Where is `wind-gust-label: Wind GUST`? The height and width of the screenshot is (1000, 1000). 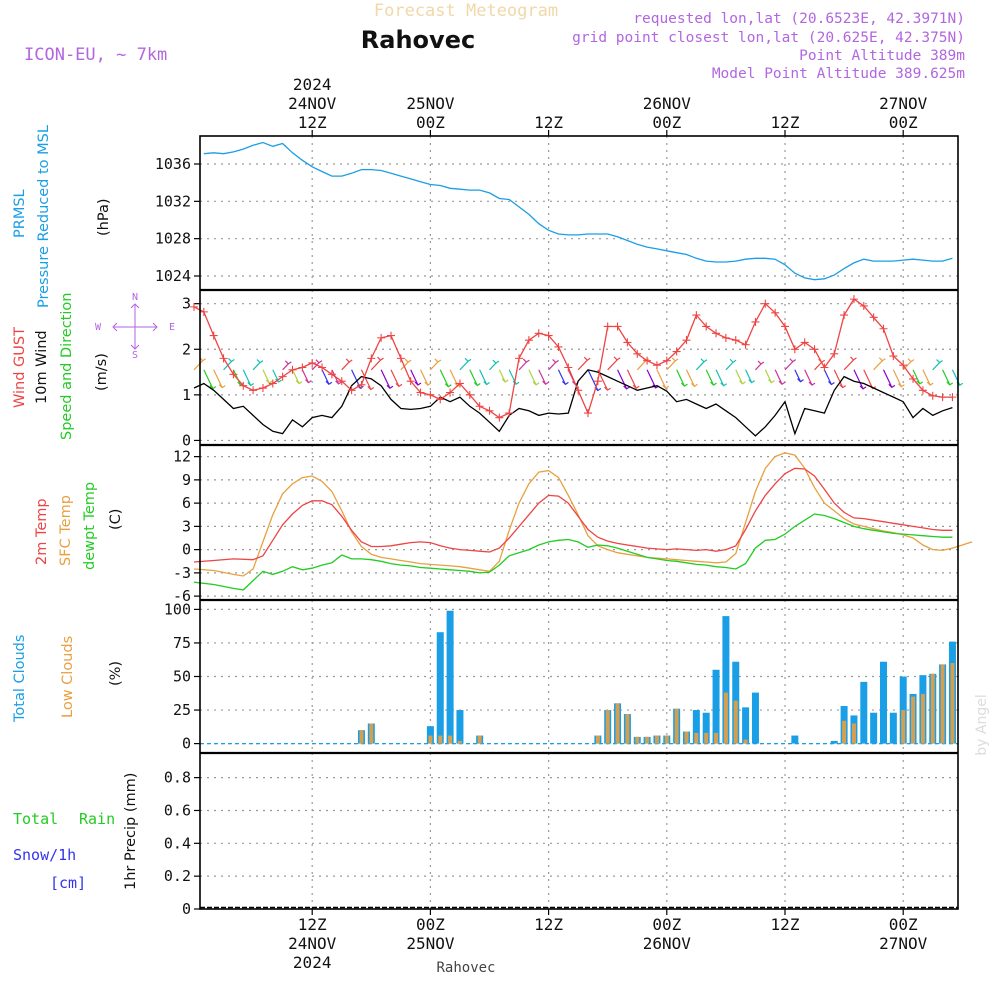 wind-gust-label: Wind GUST is located at coordinates (20, 367).